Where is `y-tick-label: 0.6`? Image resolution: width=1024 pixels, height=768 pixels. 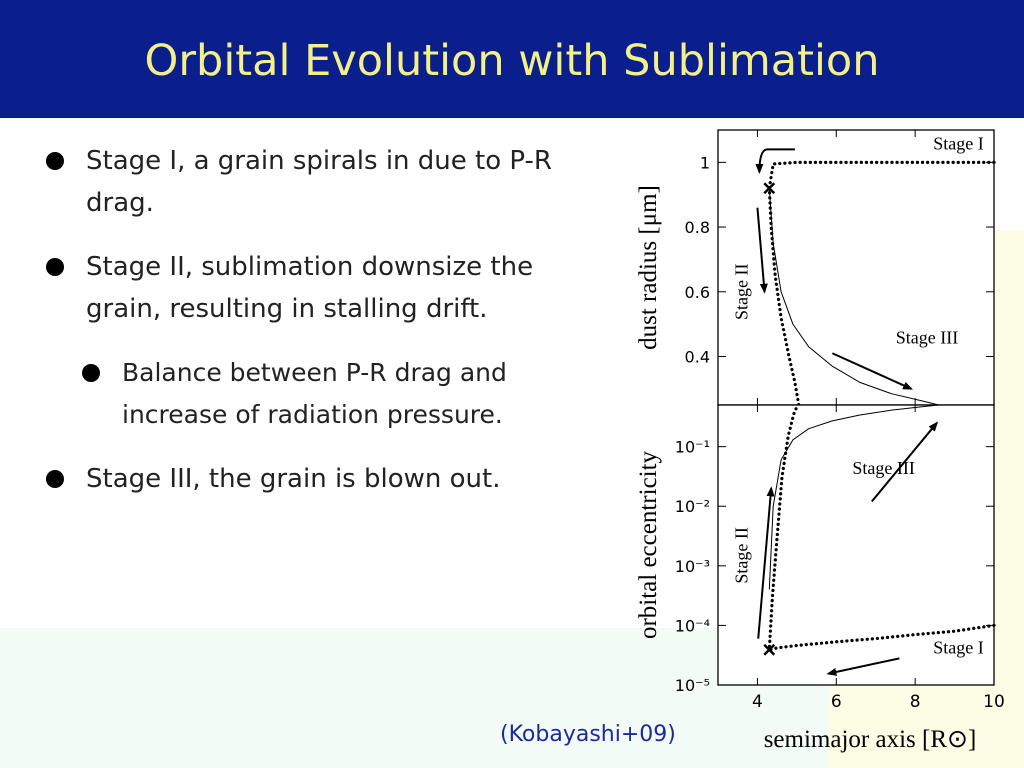 y-tick-label: 0.6 is located at coordinates (697, 292).